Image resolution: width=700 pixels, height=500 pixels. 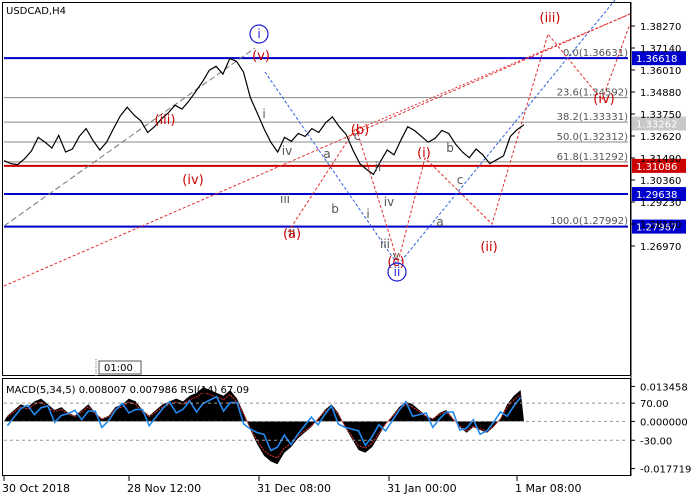 I want to click on key-level-label: 1.27967, so click(x=656, y=228).